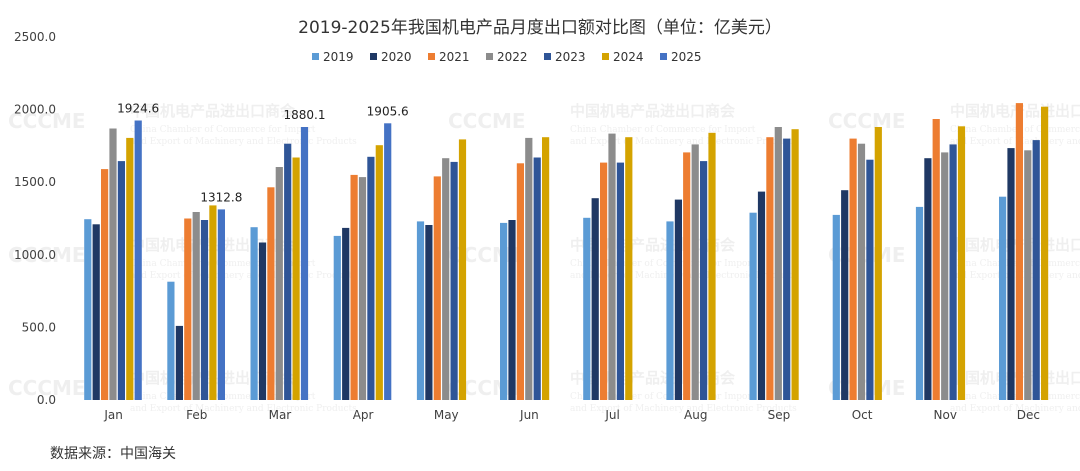 The width and height of the screenshot is (1080, 471). Describe the element at coordinates (529, 415) in the screenshot. I see `x-tick-label: Jun` at that location.